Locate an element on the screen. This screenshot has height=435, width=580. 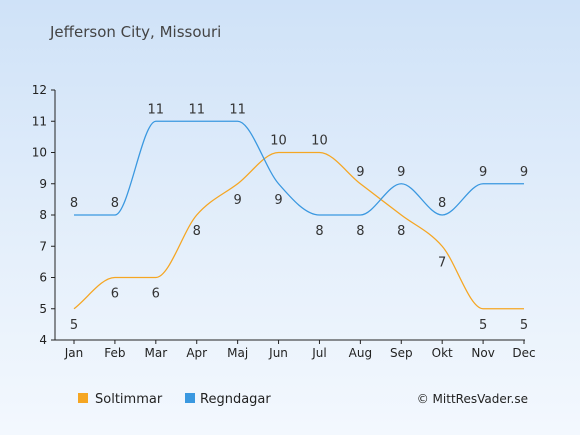
x-tick-label: Mar is located at coordinates (155, 353).